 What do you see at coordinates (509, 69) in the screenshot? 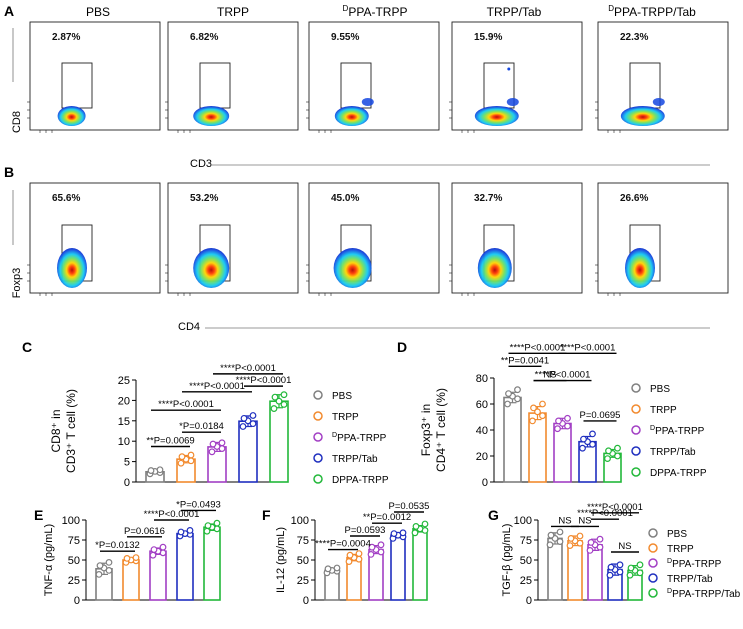
I see `density-dot` at bounding box center [509, 69].